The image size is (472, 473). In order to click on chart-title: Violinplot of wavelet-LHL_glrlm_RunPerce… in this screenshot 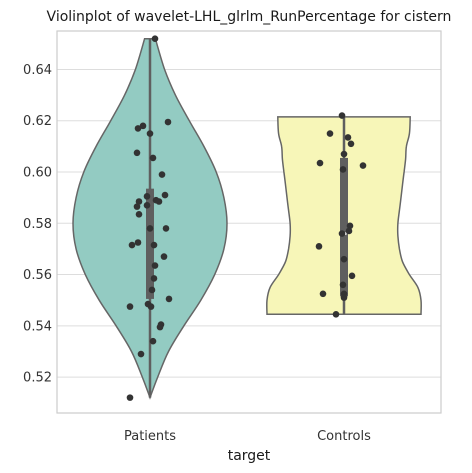, I will do `click(249, 17)`.